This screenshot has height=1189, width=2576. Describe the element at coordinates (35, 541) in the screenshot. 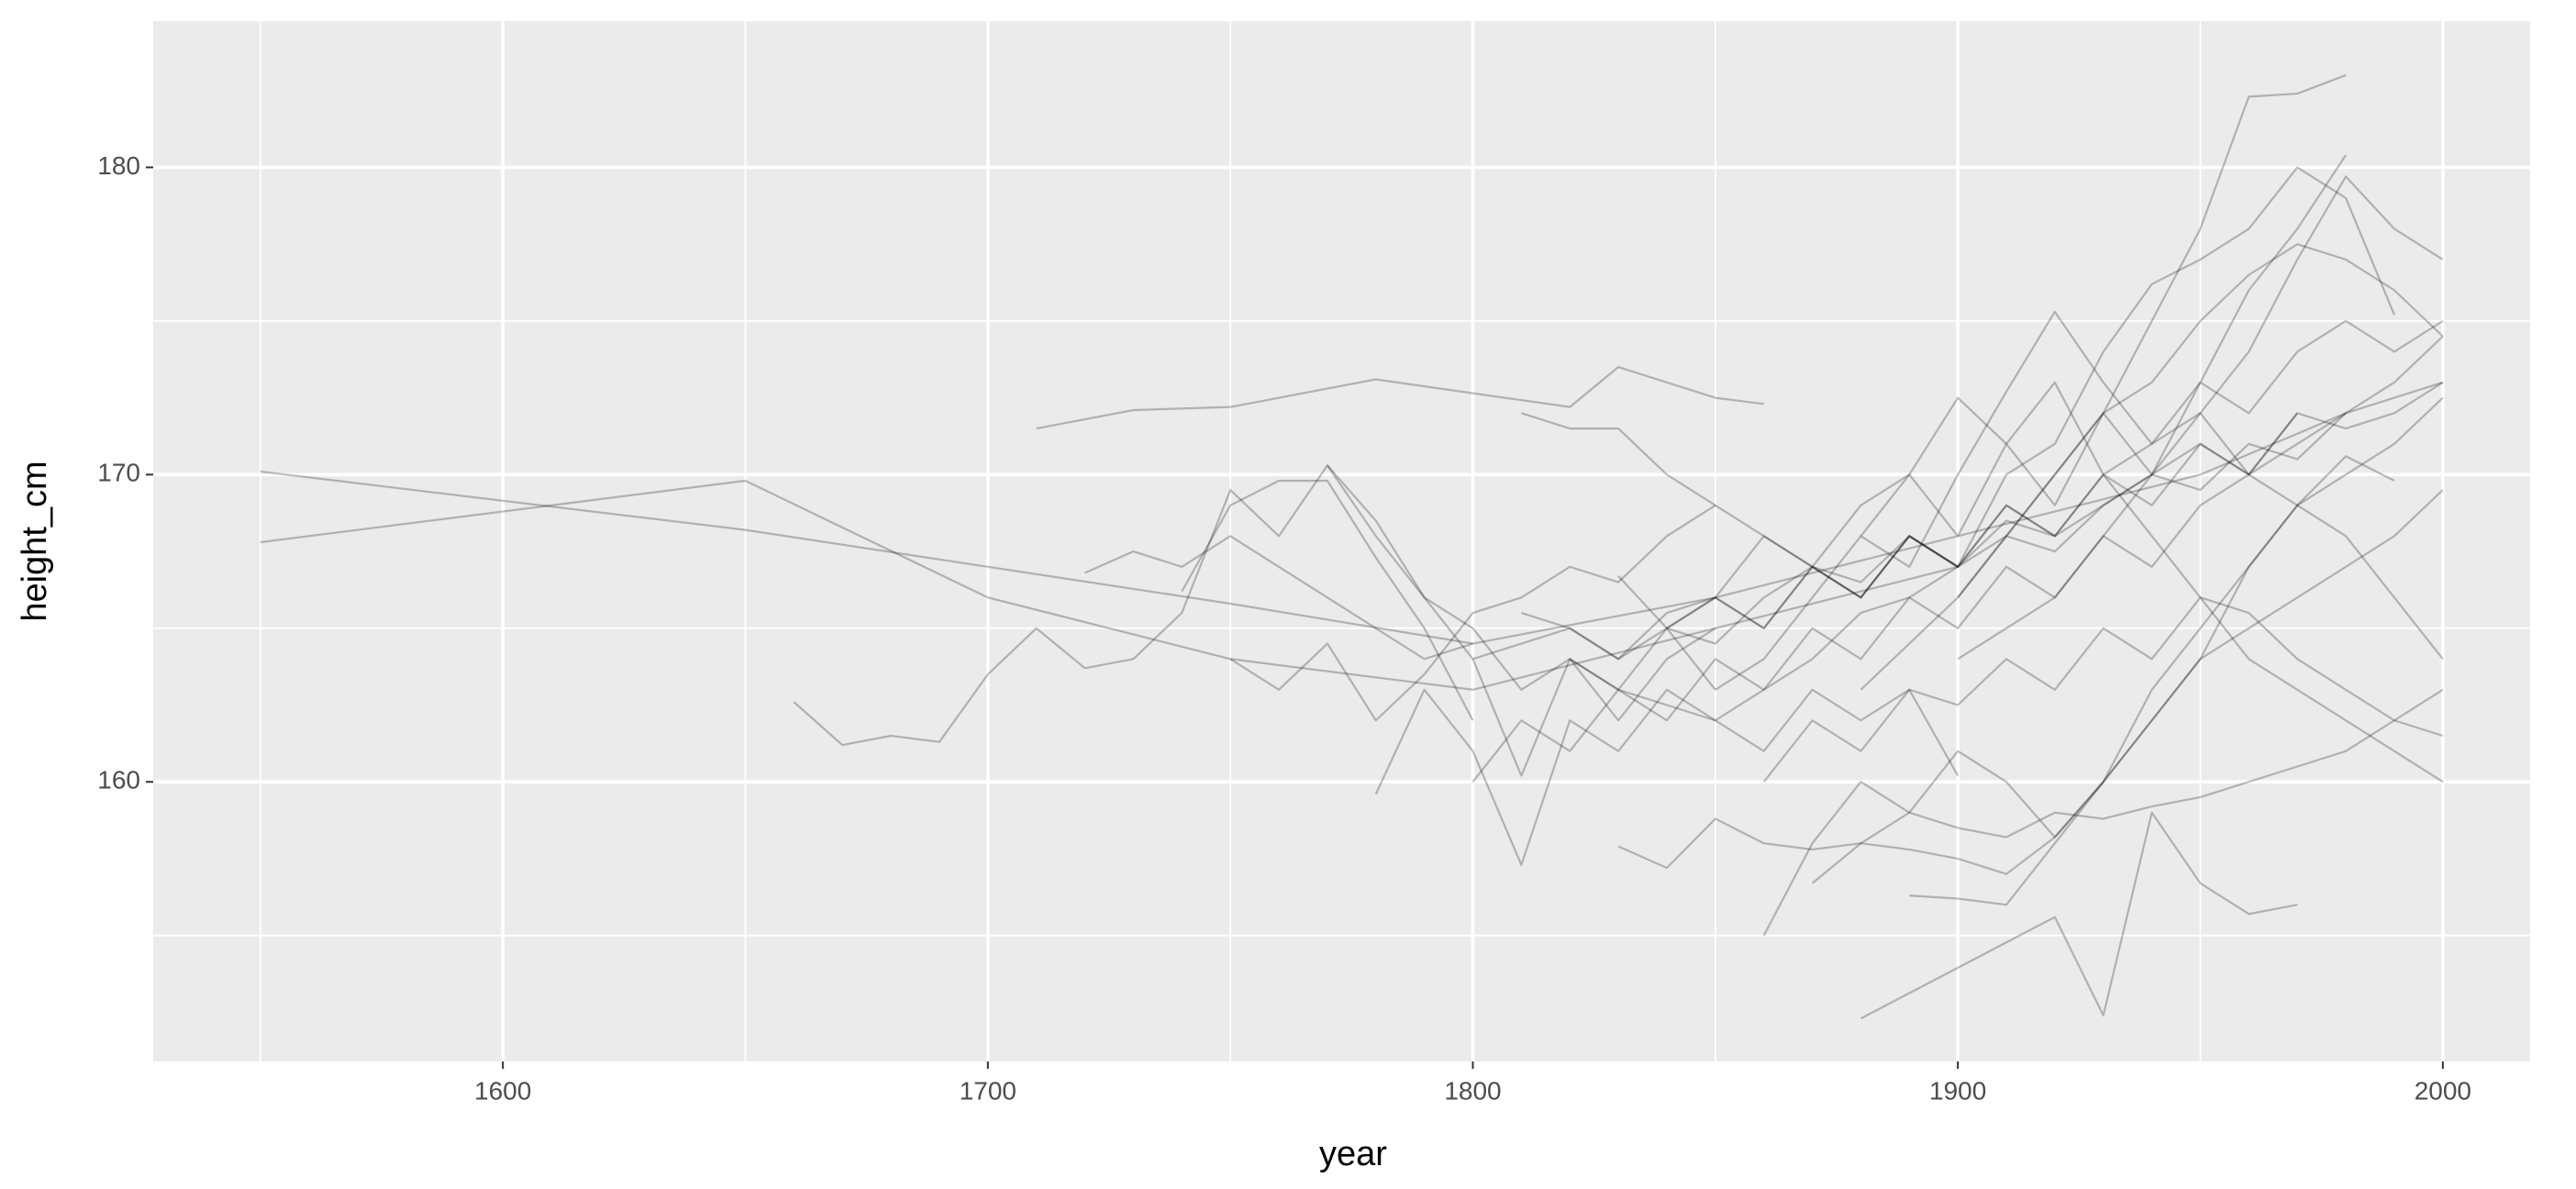

I see `y-axis-title: height_cm` at that location.